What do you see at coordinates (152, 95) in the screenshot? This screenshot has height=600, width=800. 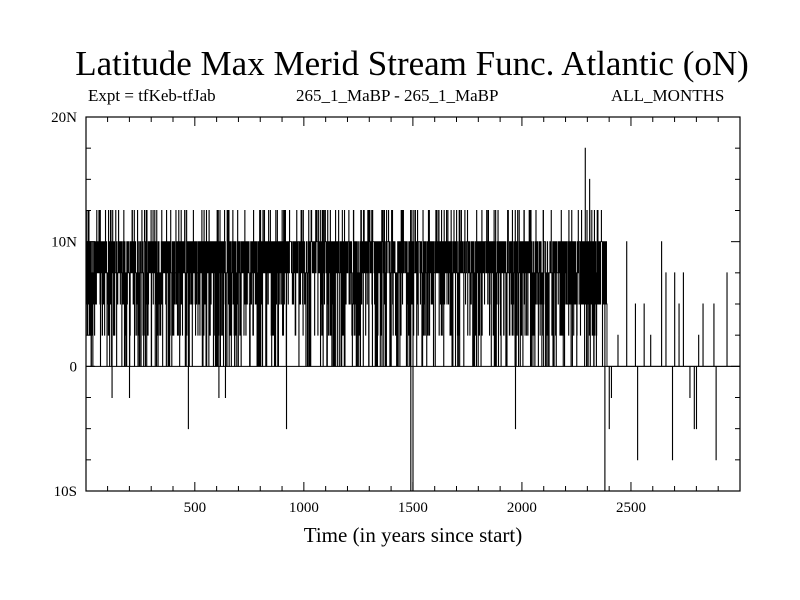 I see `experiment-label: Expt = tfKeb-tfJab` at bounding box center [152, 95].